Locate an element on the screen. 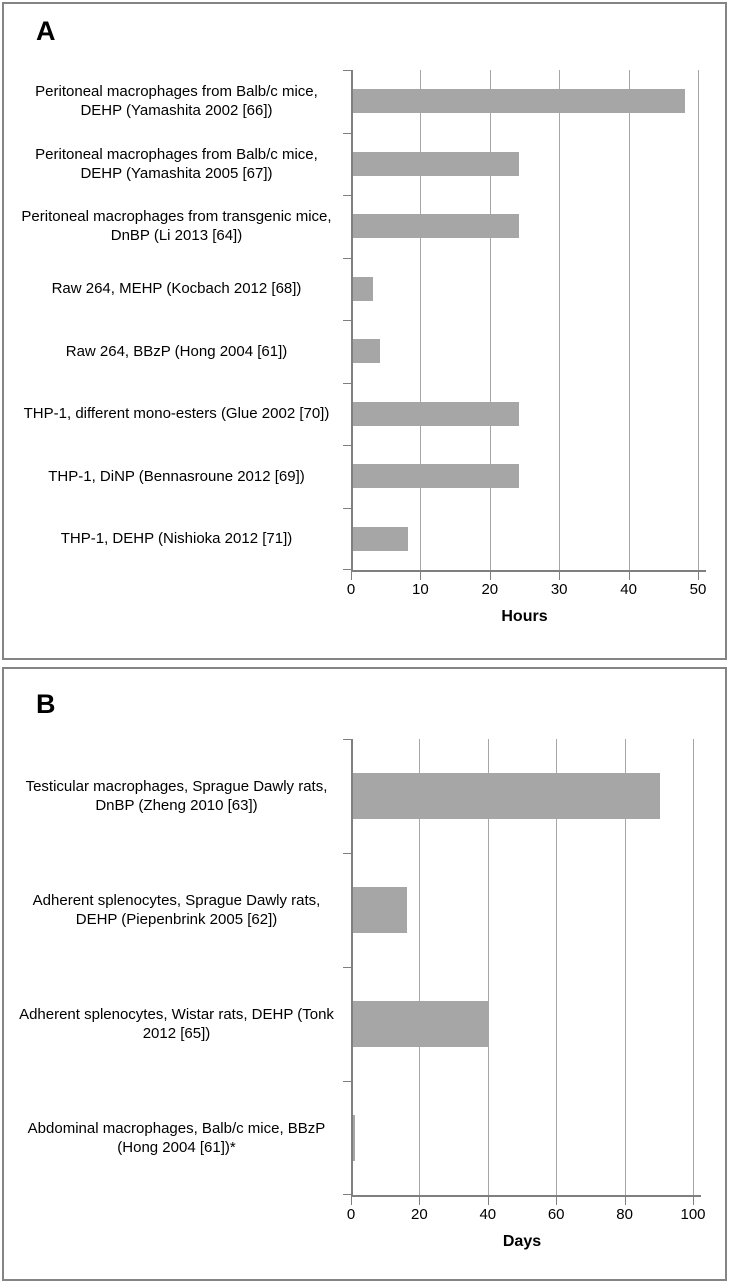 The width and height of the screenshot is (733, 1283). panel-a-letter: A is located at coordinates (46, 31).